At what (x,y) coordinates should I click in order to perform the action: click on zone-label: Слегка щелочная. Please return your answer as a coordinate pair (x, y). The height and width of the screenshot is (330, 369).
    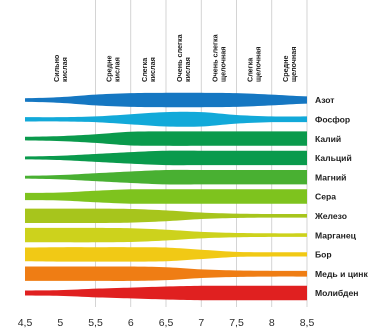
    Looking at the image, I should click on (254, 64).